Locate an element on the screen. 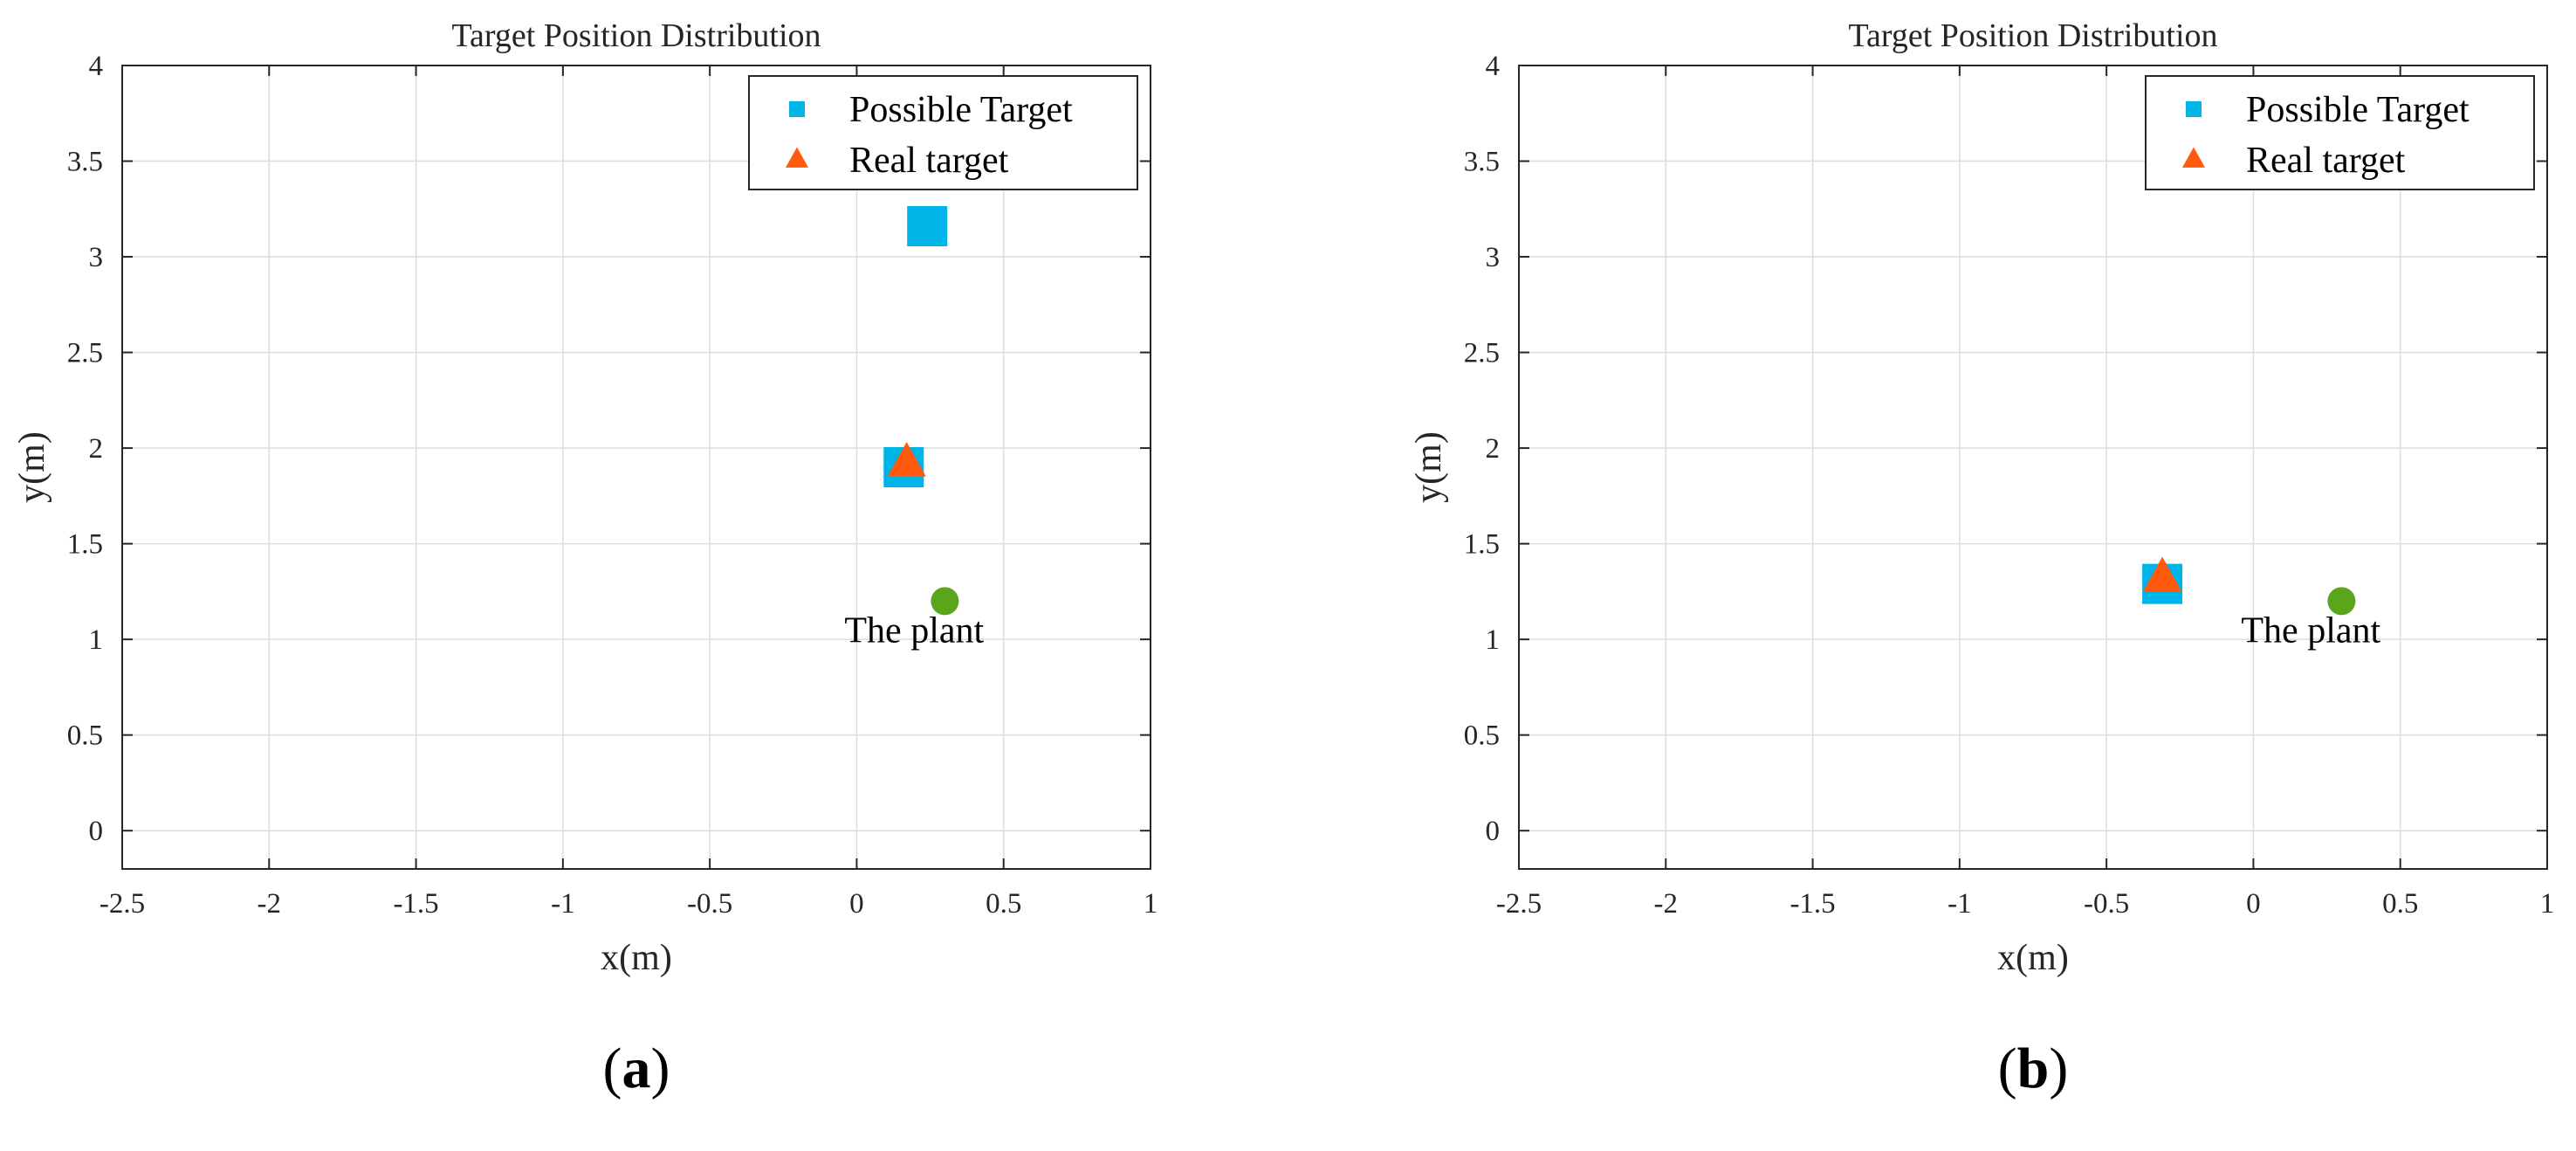  panel-label-letter: b is located at coordinates (2034, 1068).